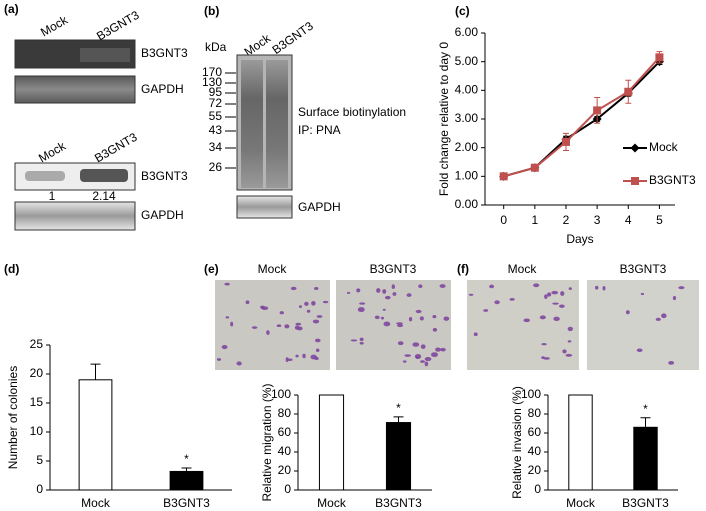 The width and height of the screenshot is (706, 511). What do you see at coordinates (52, 196) in the screenshot?
I see `quantification: 1` at bounding box center [52, 196].